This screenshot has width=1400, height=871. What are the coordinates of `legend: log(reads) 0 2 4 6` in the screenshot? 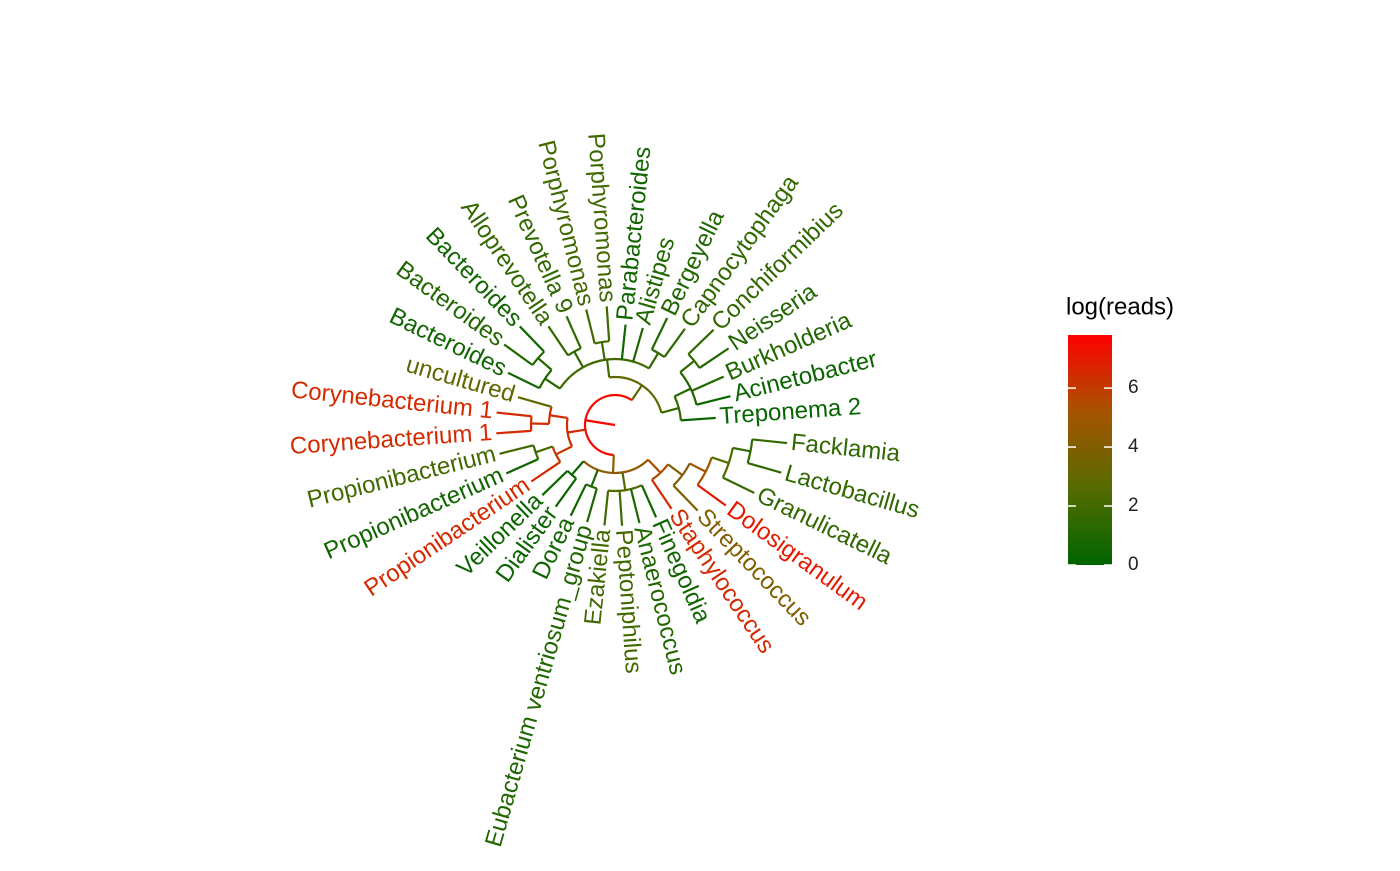 It's located at (1120, 434).